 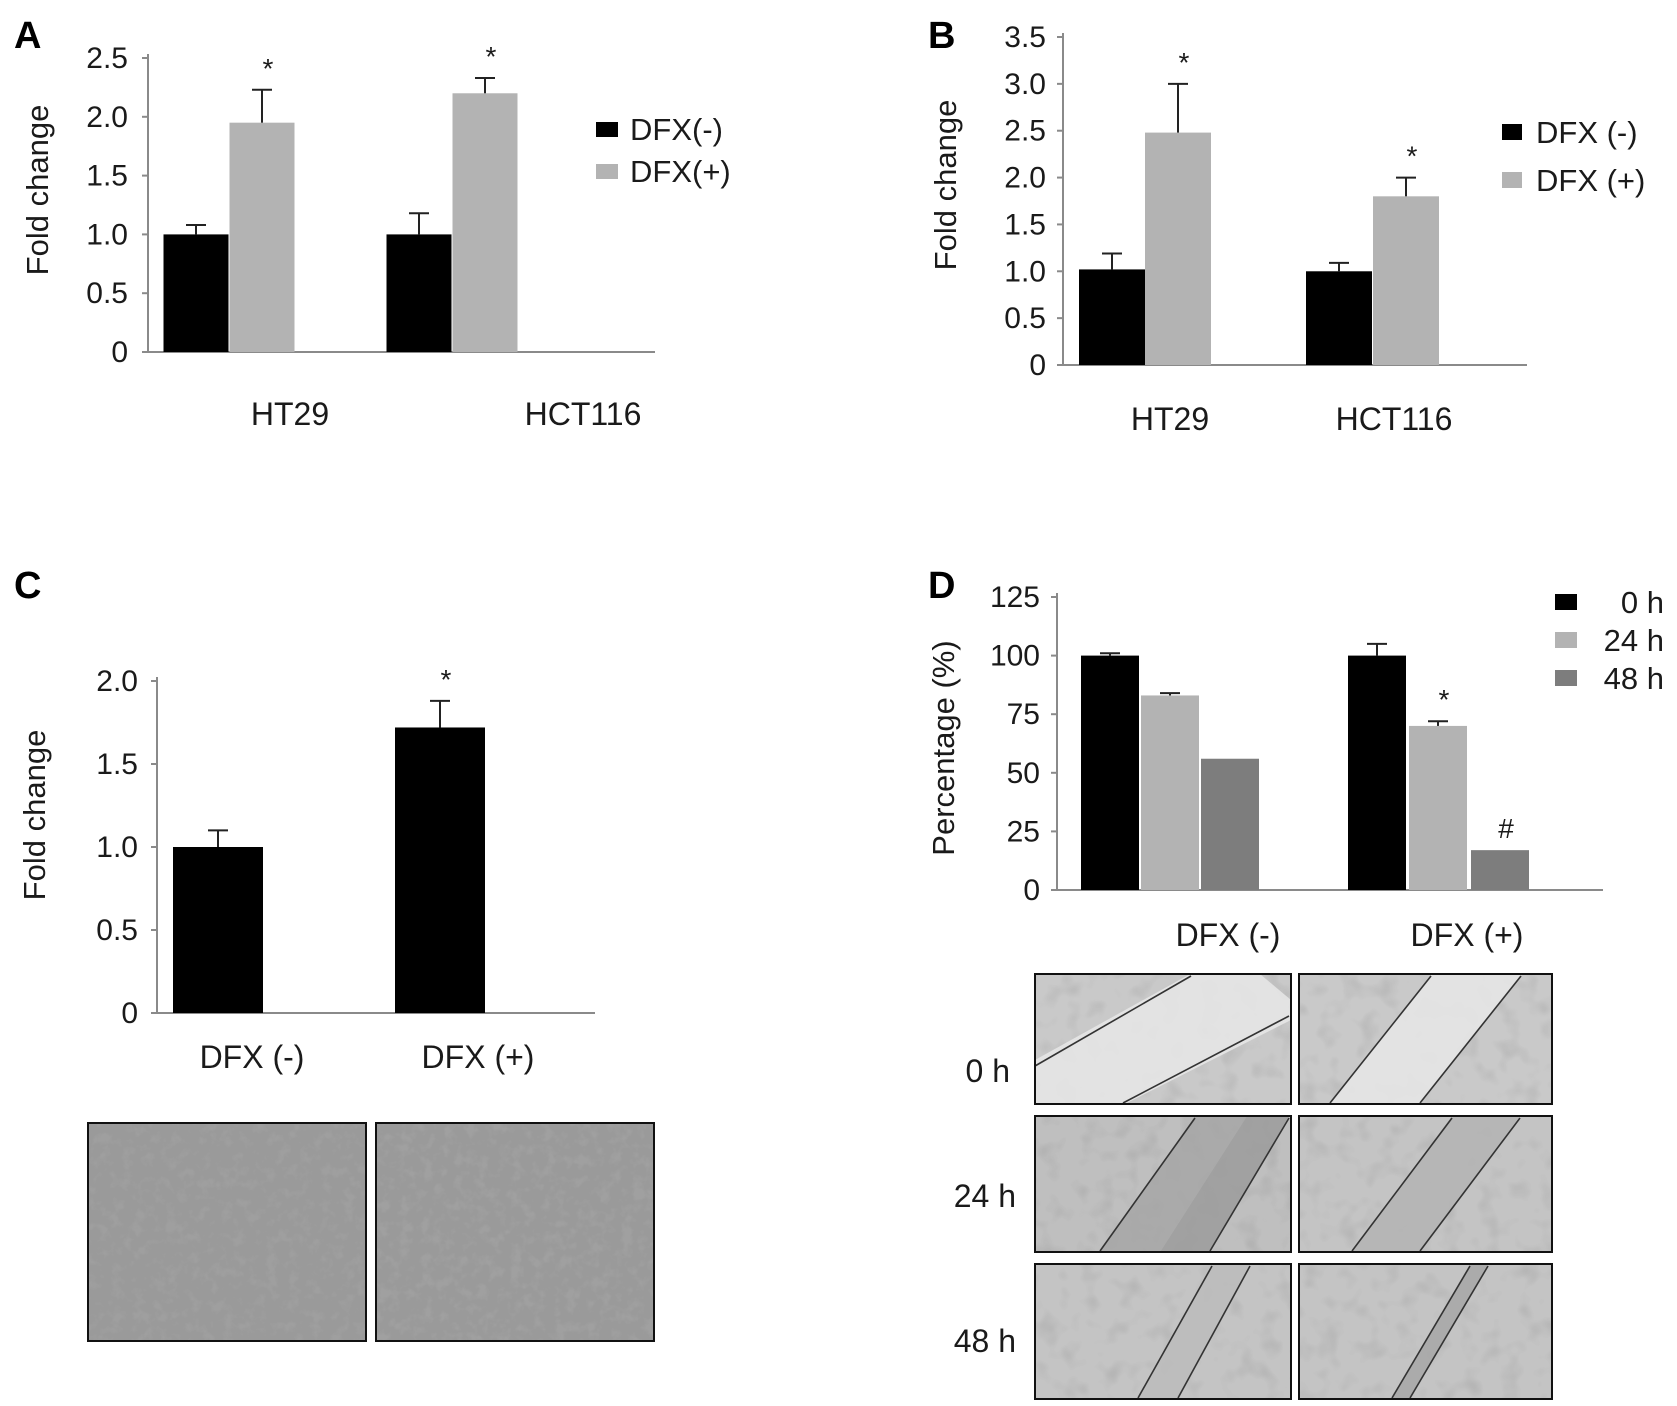 I want to click on panel-a-hct116-dfxminus-bar, so click(x=419, y=293).